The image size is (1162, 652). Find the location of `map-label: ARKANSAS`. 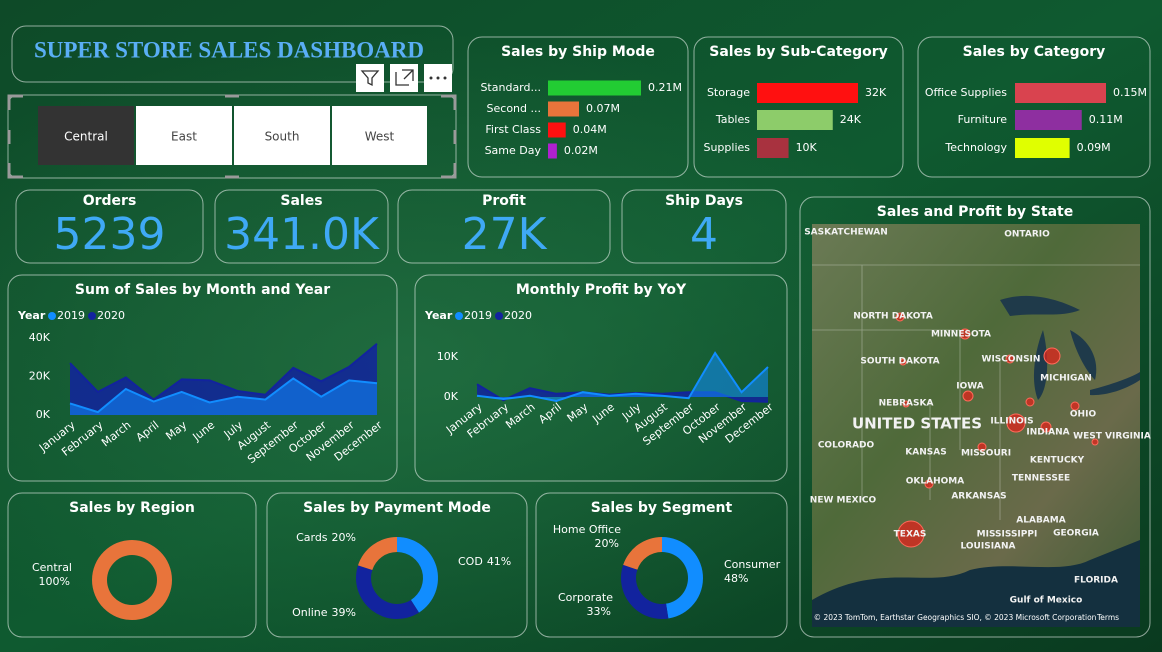

map-label: ARKANSAS is located at coordinates (978, 497).